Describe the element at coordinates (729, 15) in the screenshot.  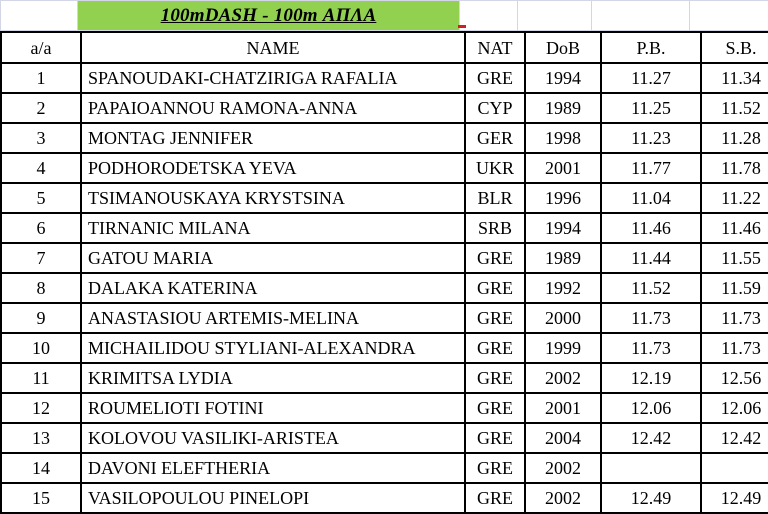
I see `empty-cell-sb` at that location.